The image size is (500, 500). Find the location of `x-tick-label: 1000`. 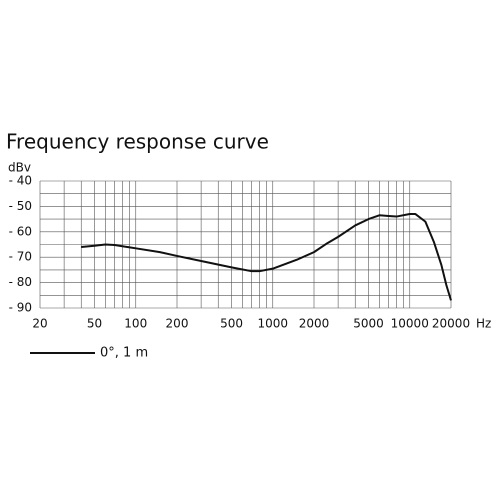

x-tick-label: 1000 is located at coordinates (272, 324).